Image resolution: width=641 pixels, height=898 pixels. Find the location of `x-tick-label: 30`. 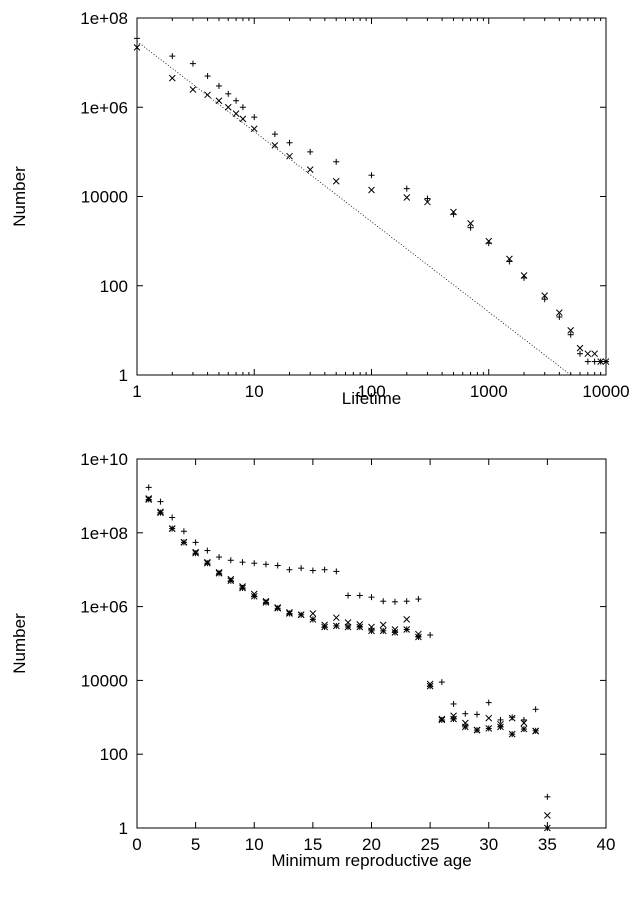

x-tick-label: 30 is located at coordinates (488, 844).